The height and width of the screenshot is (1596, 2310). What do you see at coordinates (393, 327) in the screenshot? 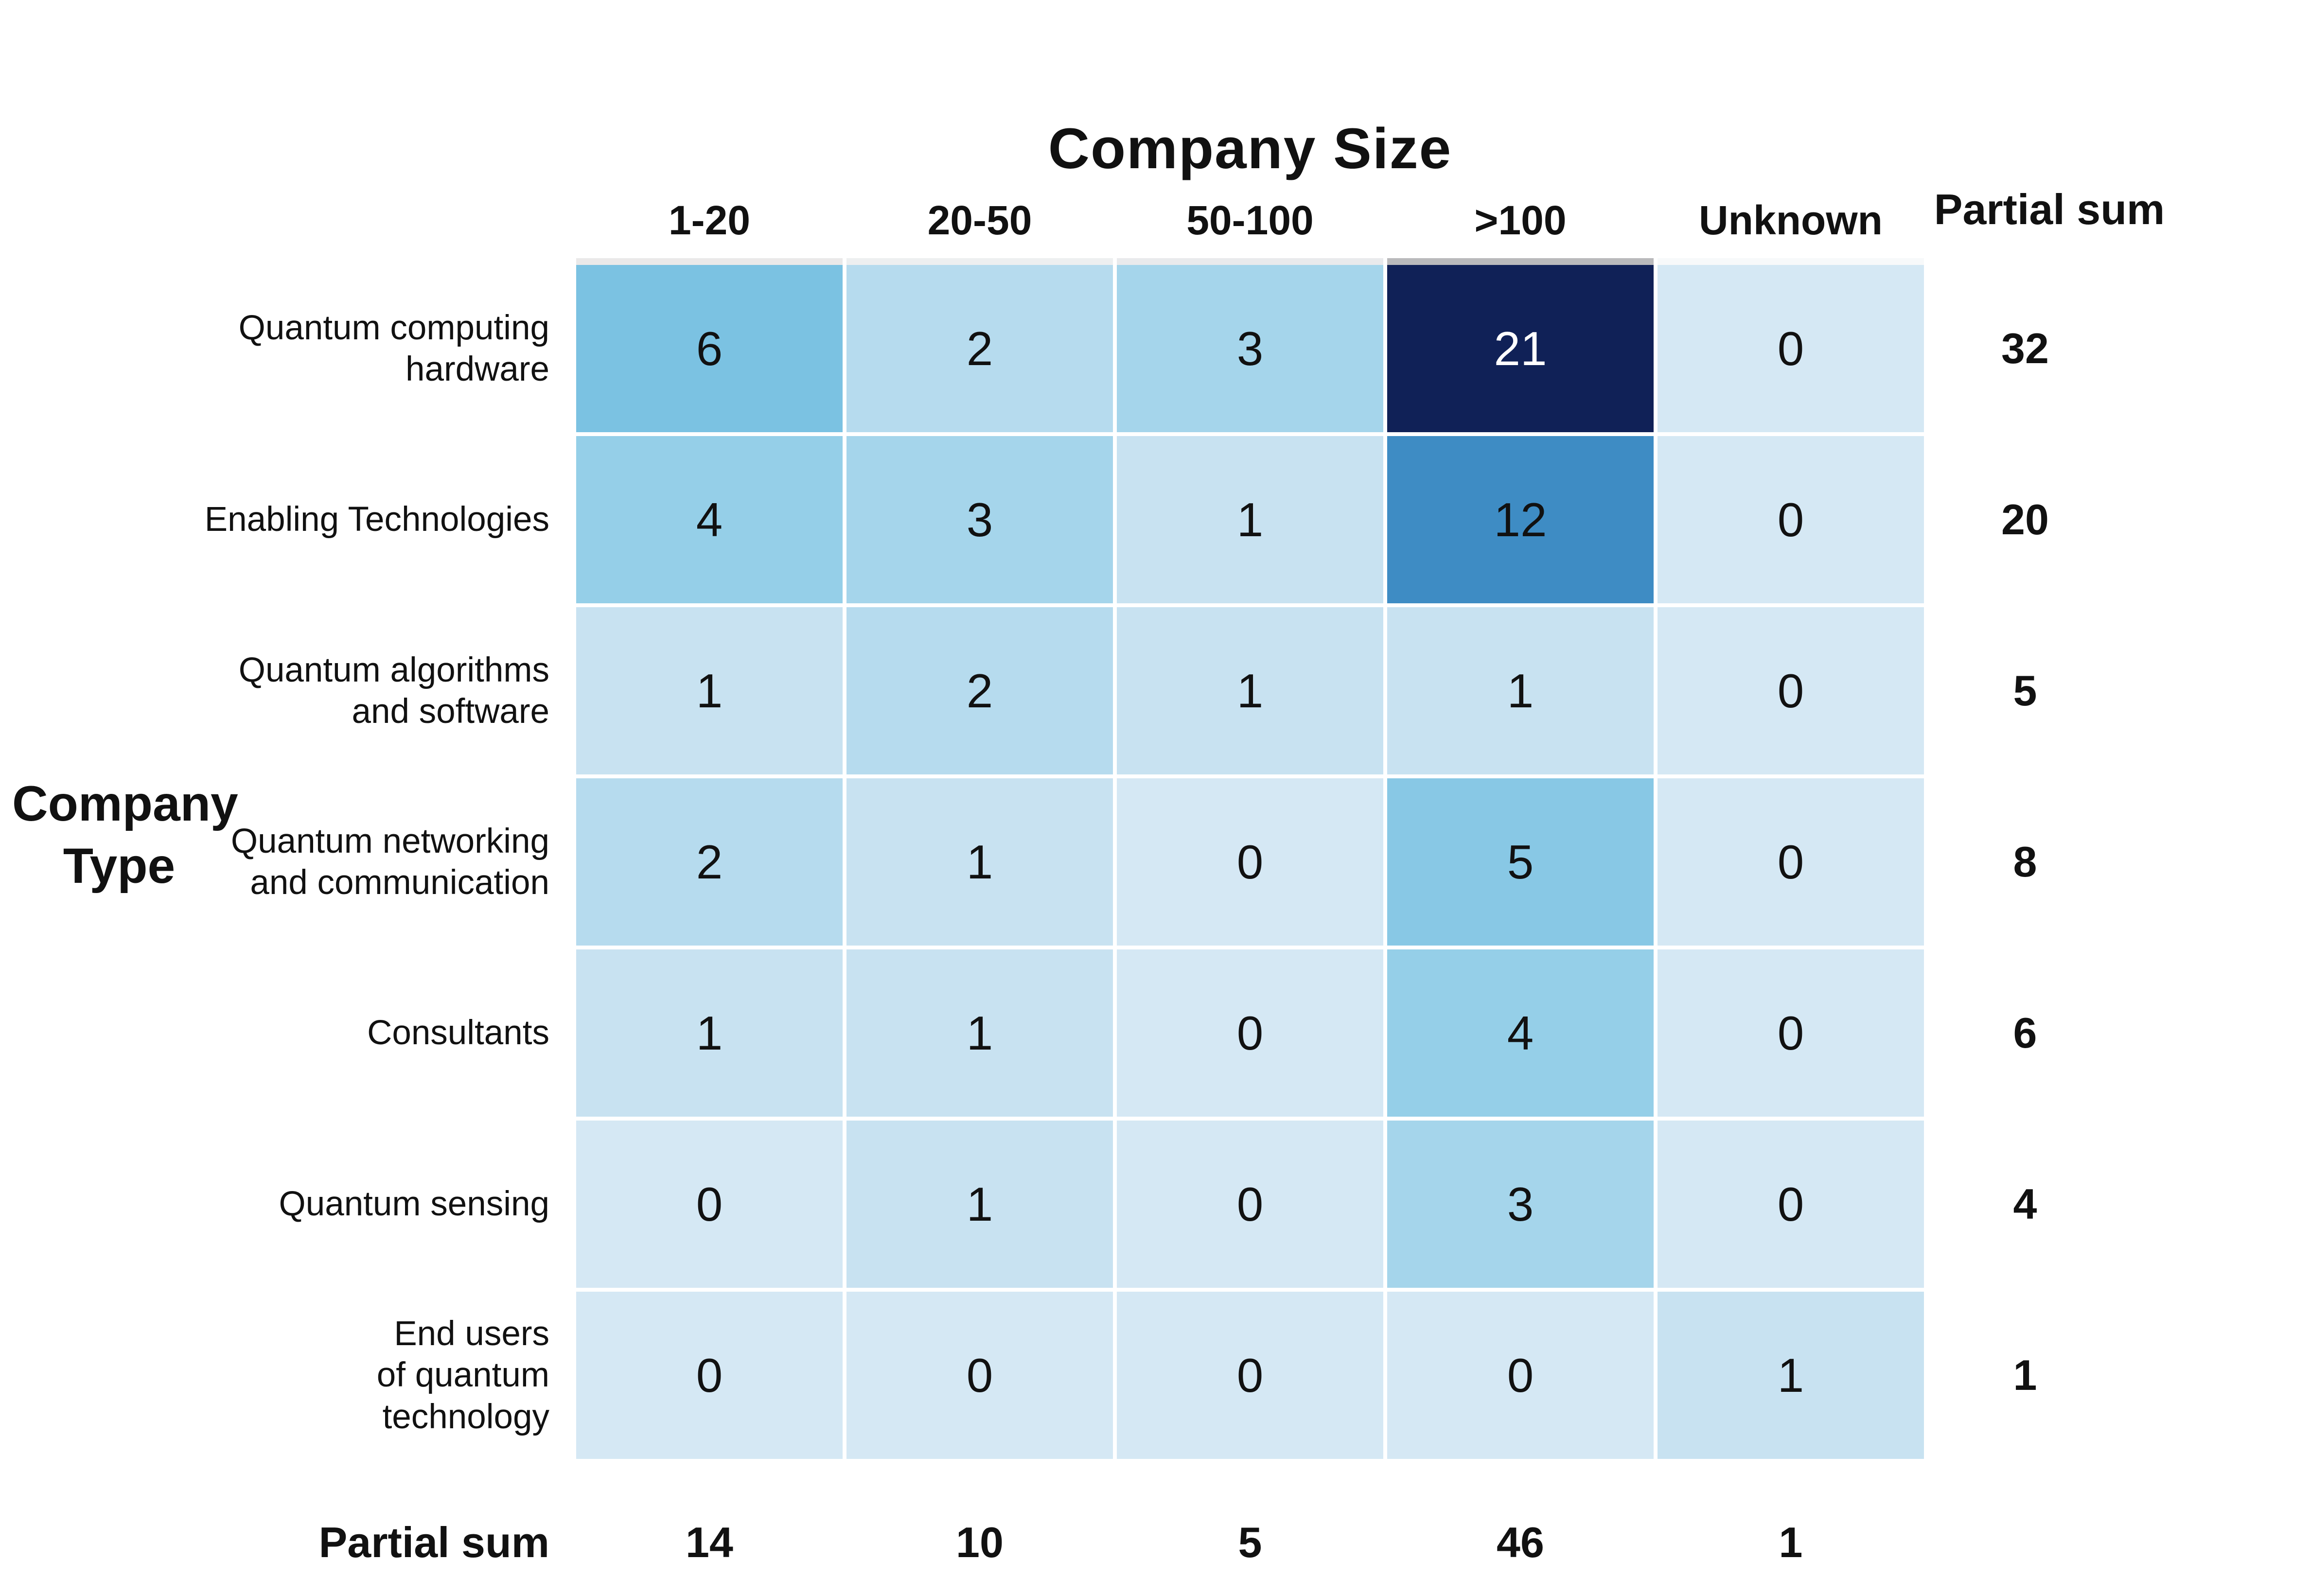
I see `row-label-0-line0: Quantum computing` at bounding box center [393, 327].